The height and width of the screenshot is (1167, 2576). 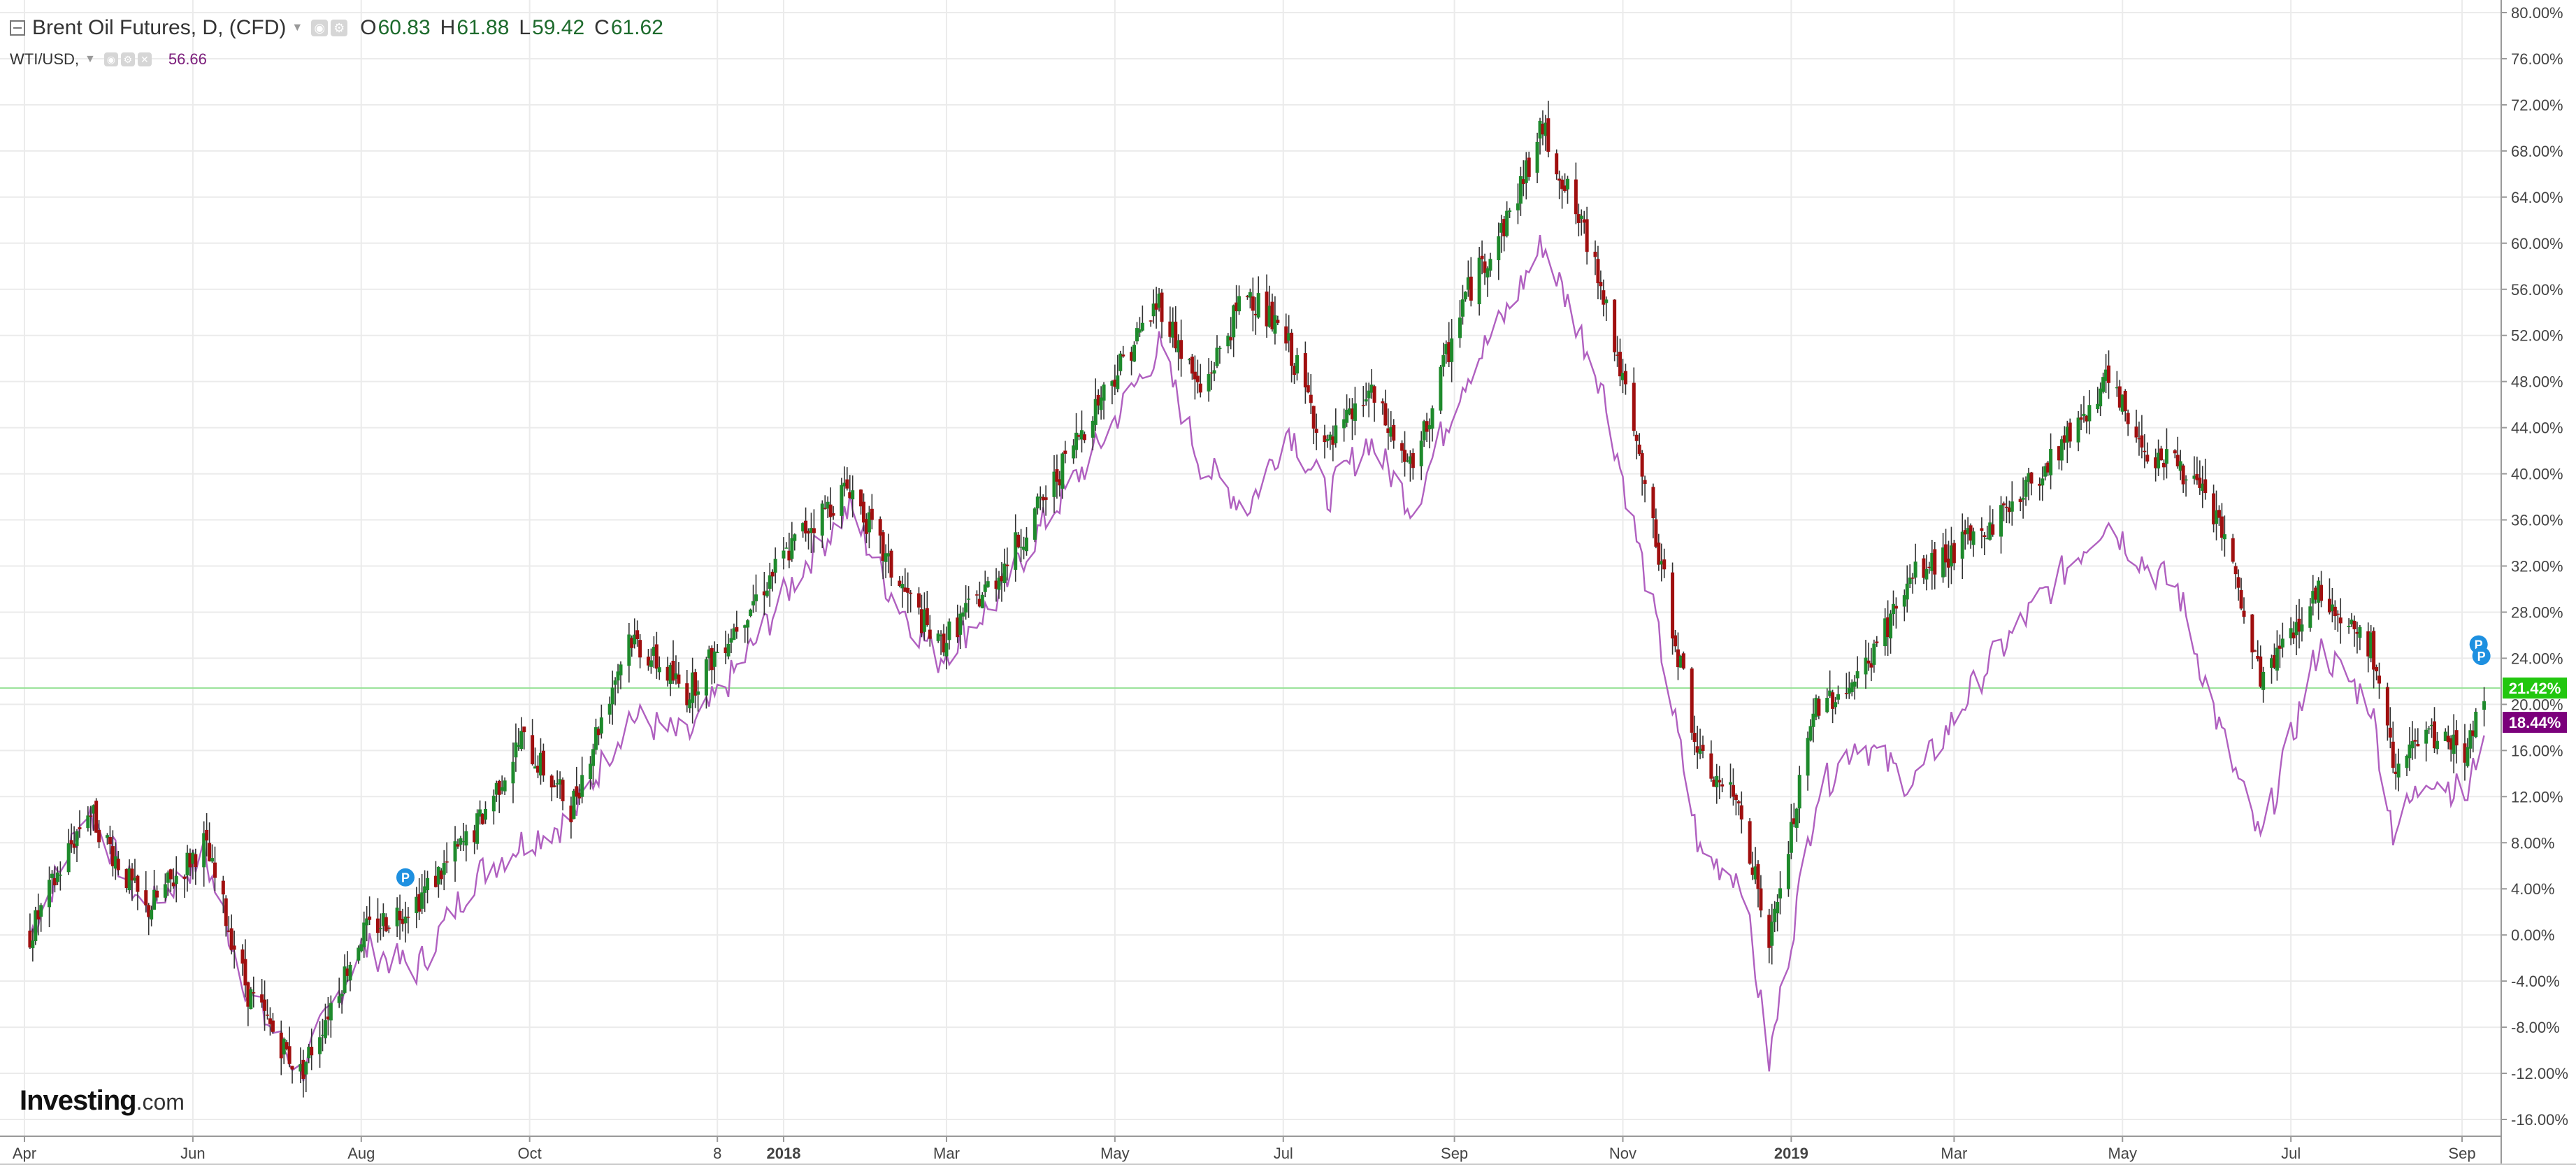 What do you see at coordinates (2535, 688) in the screenshot?
I see `brent-last-value-badge-bg` at bounding box center [2535, 688].